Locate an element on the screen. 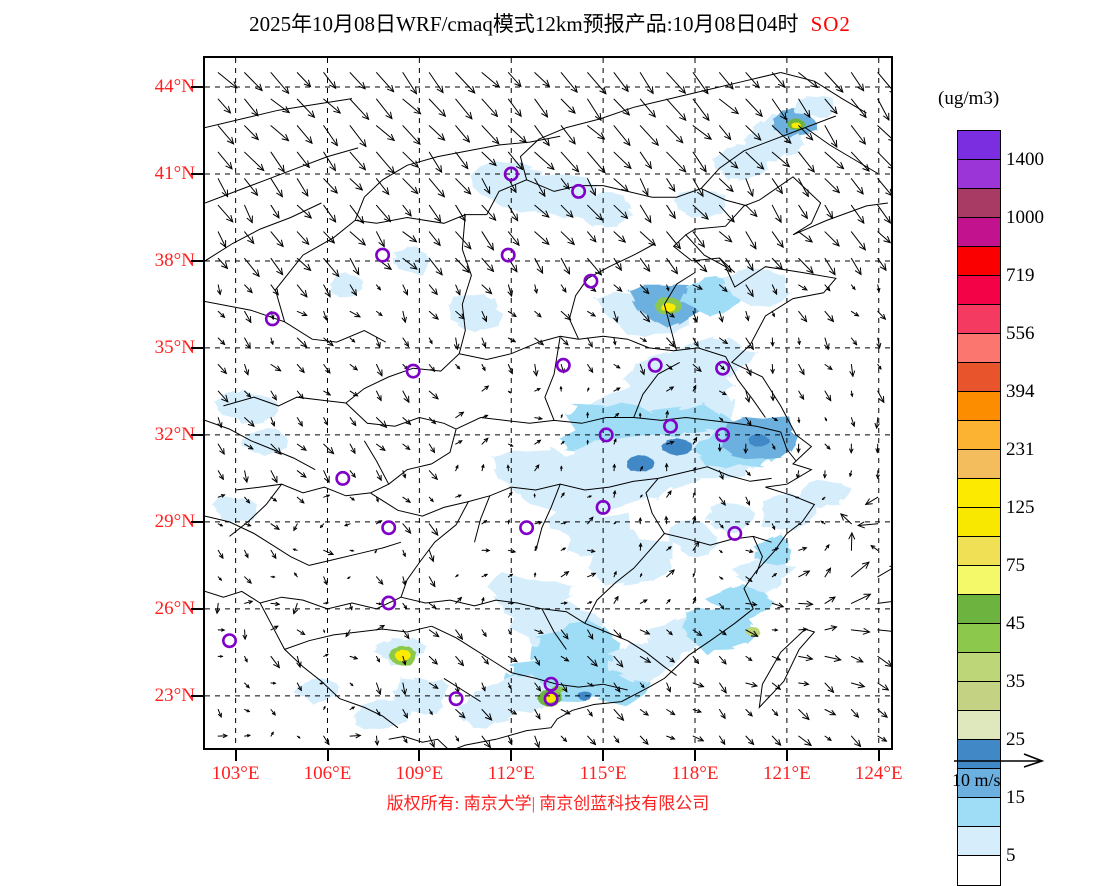 This screenshot has height=886, width=1100. colorbar-tick-label: 5 is located at coordinates (1011, 856).